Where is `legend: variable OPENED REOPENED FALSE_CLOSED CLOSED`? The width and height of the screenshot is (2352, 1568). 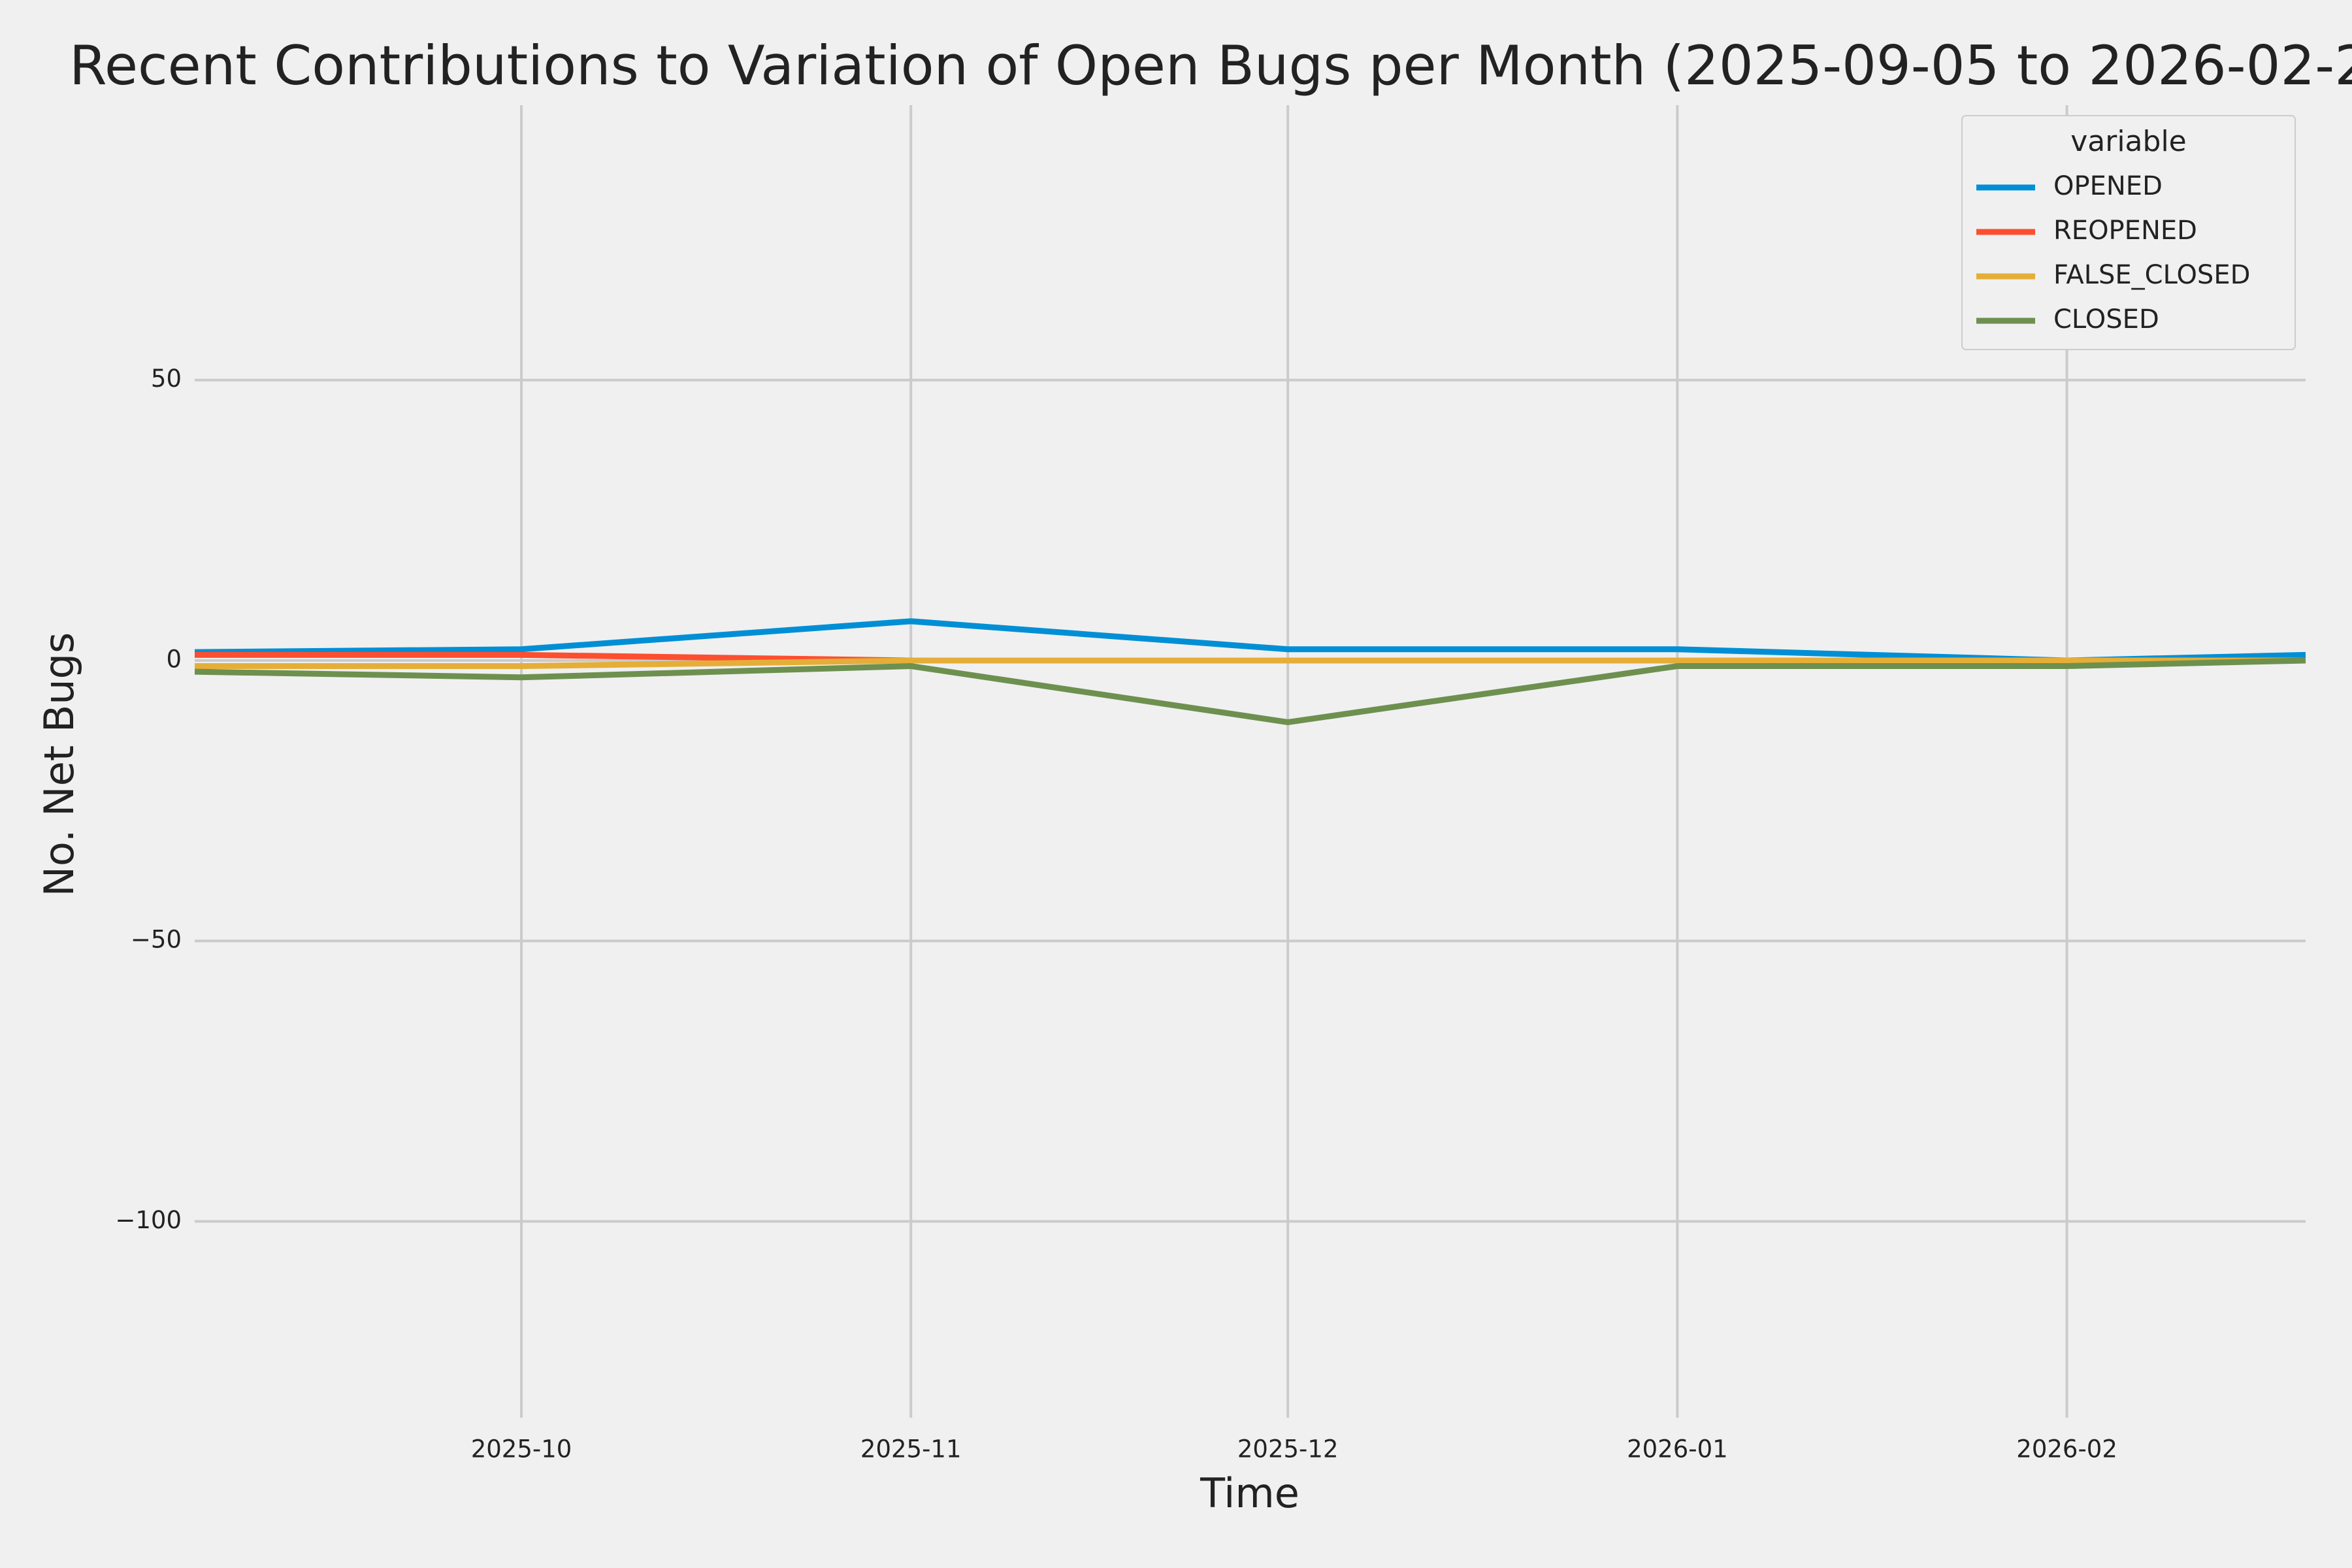
legend: variable OPENED REOPENED FALSE_CLOSED CLOSED is located at coordinates (2128, 232).